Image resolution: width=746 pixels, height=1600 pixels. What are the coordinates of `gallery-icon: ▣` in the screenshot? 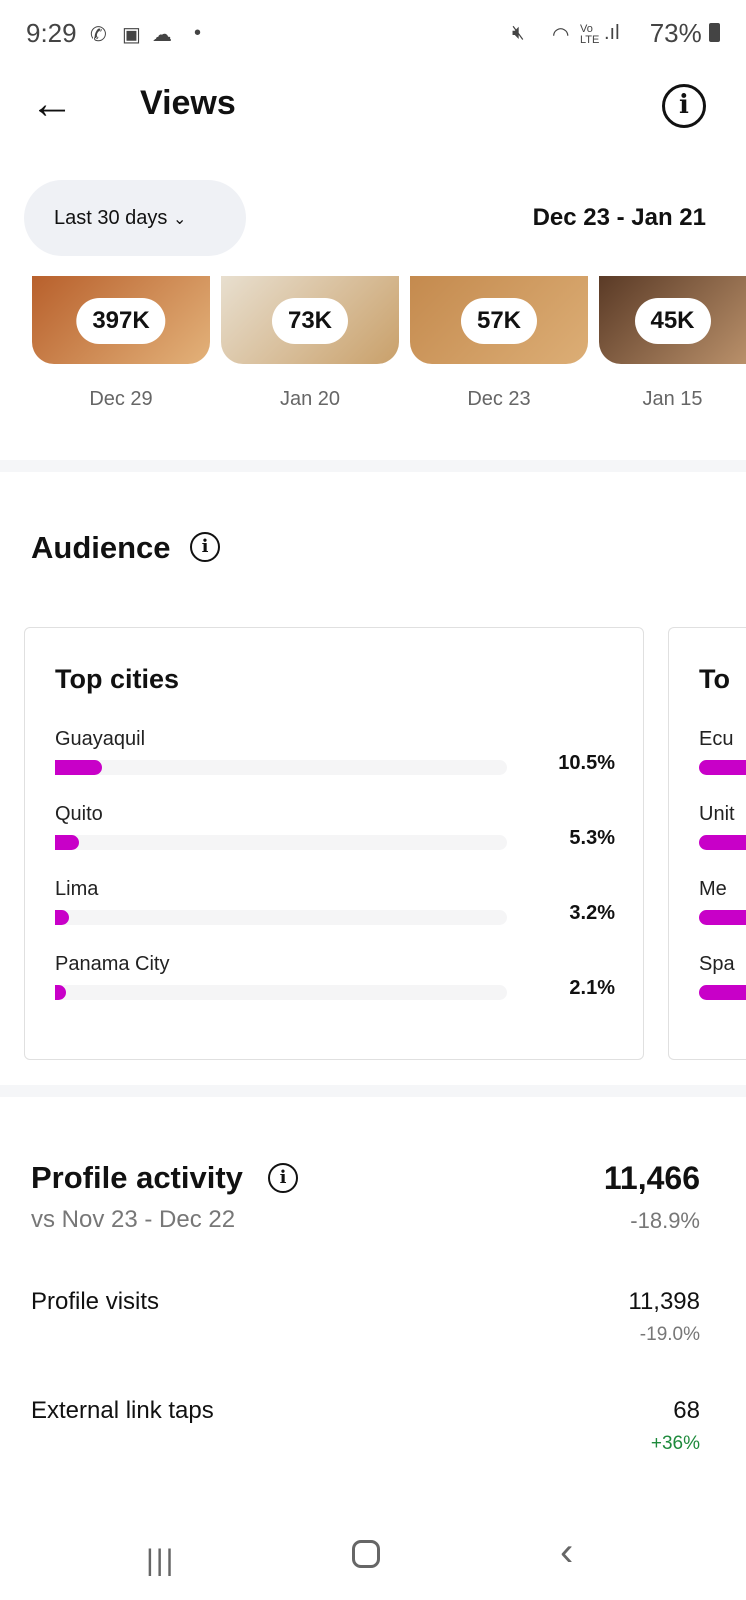 It's located at (131, 35).